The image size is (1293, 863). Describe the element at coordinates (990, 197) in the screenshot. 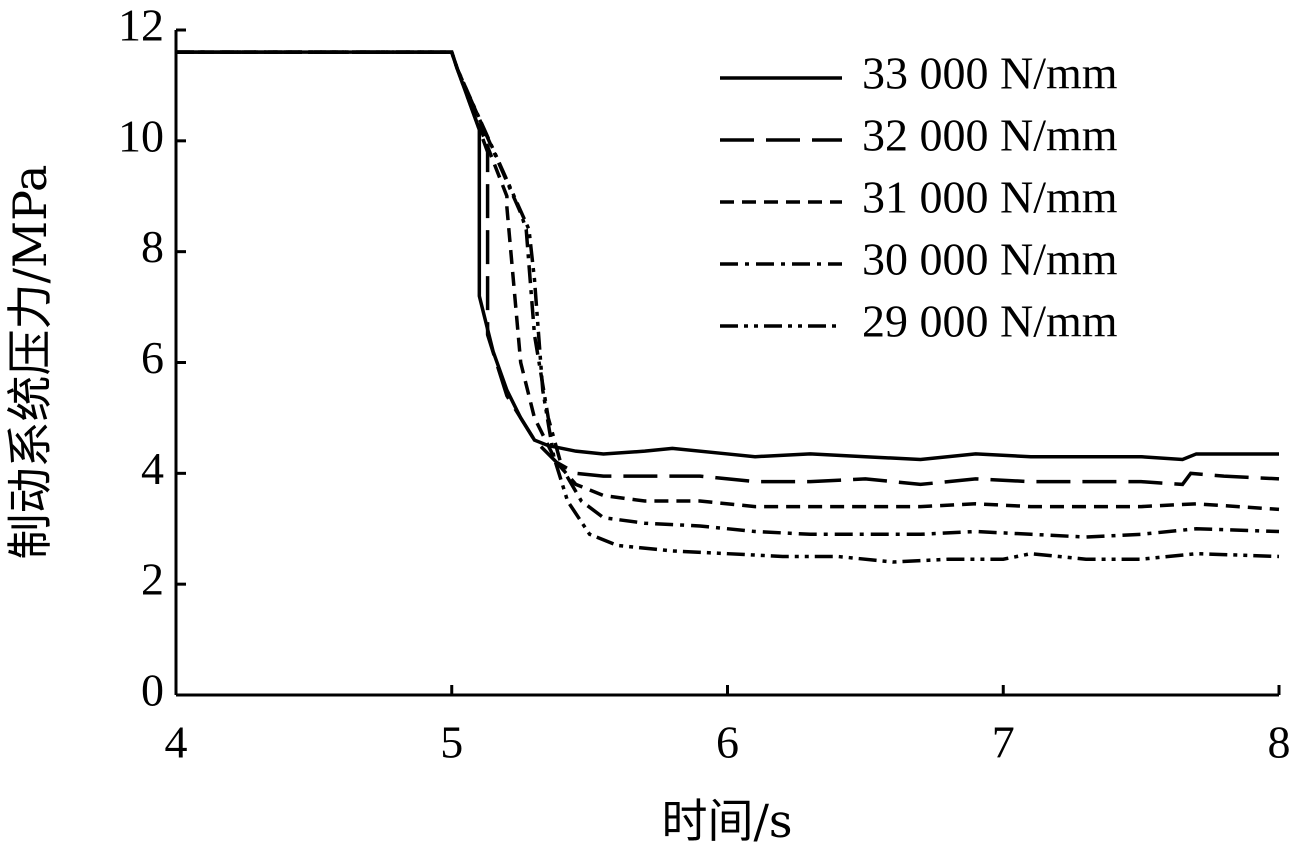

I see `legend-label: 31 000 N/mm` at that location.